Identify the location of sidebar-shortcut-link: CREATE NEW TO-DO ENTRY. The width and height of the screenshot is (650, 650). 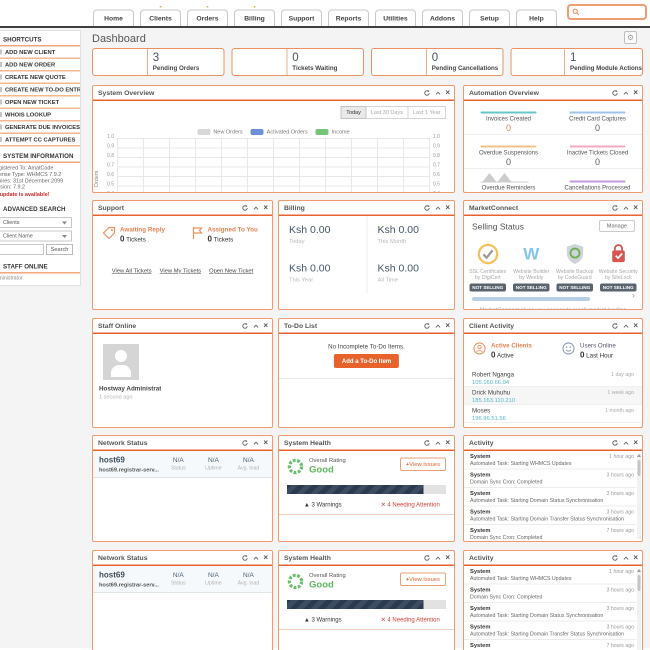
(40, 90).